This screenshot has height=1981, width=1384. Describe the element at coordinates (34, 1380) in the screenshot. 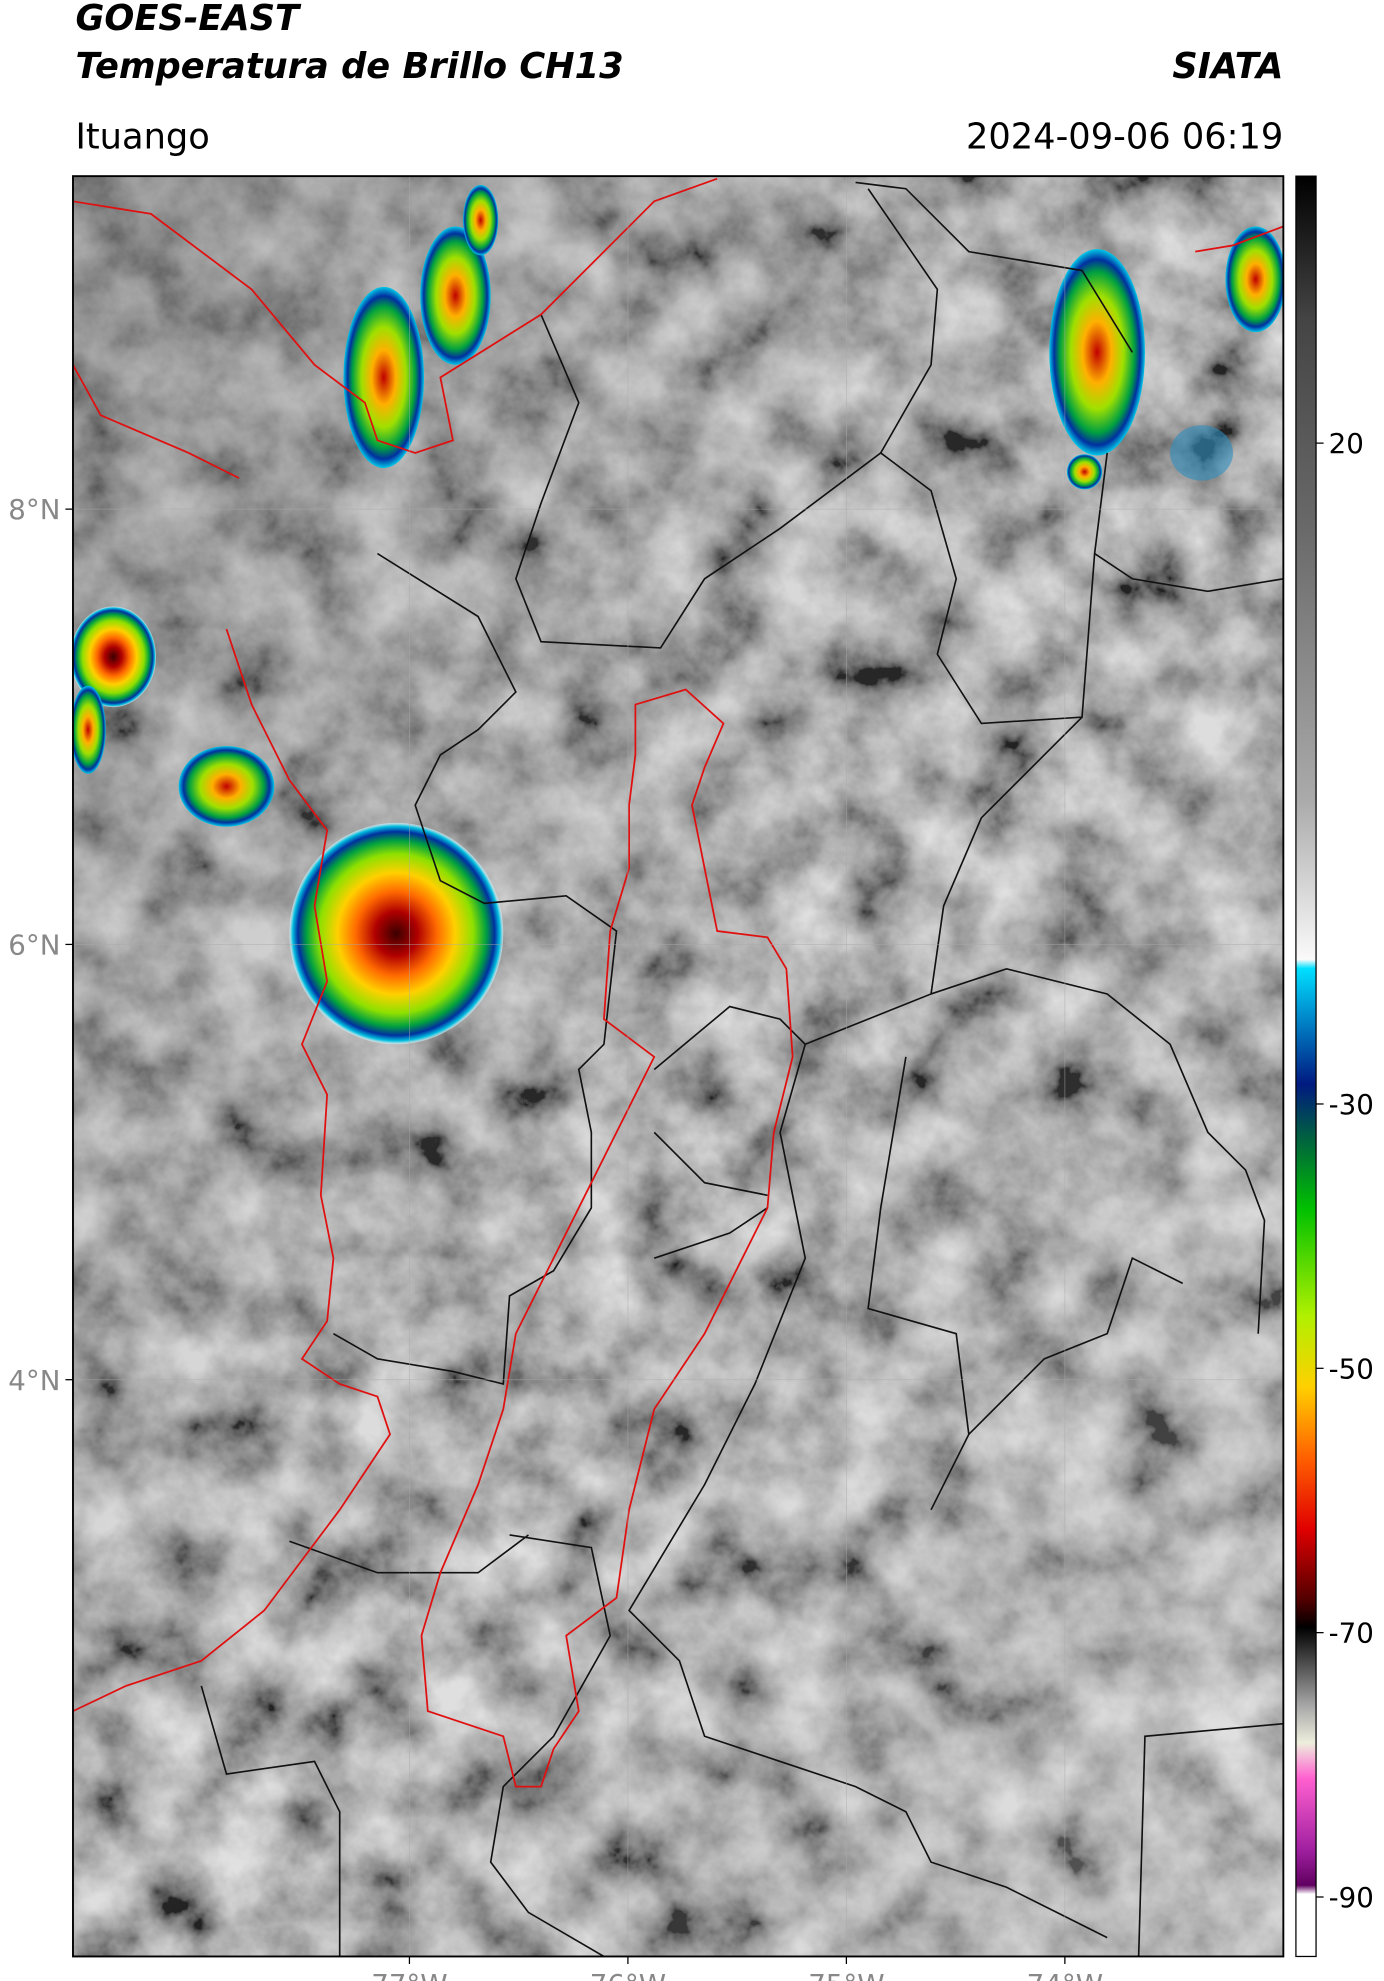

I see `y-tick-label: 4°N` at that location.